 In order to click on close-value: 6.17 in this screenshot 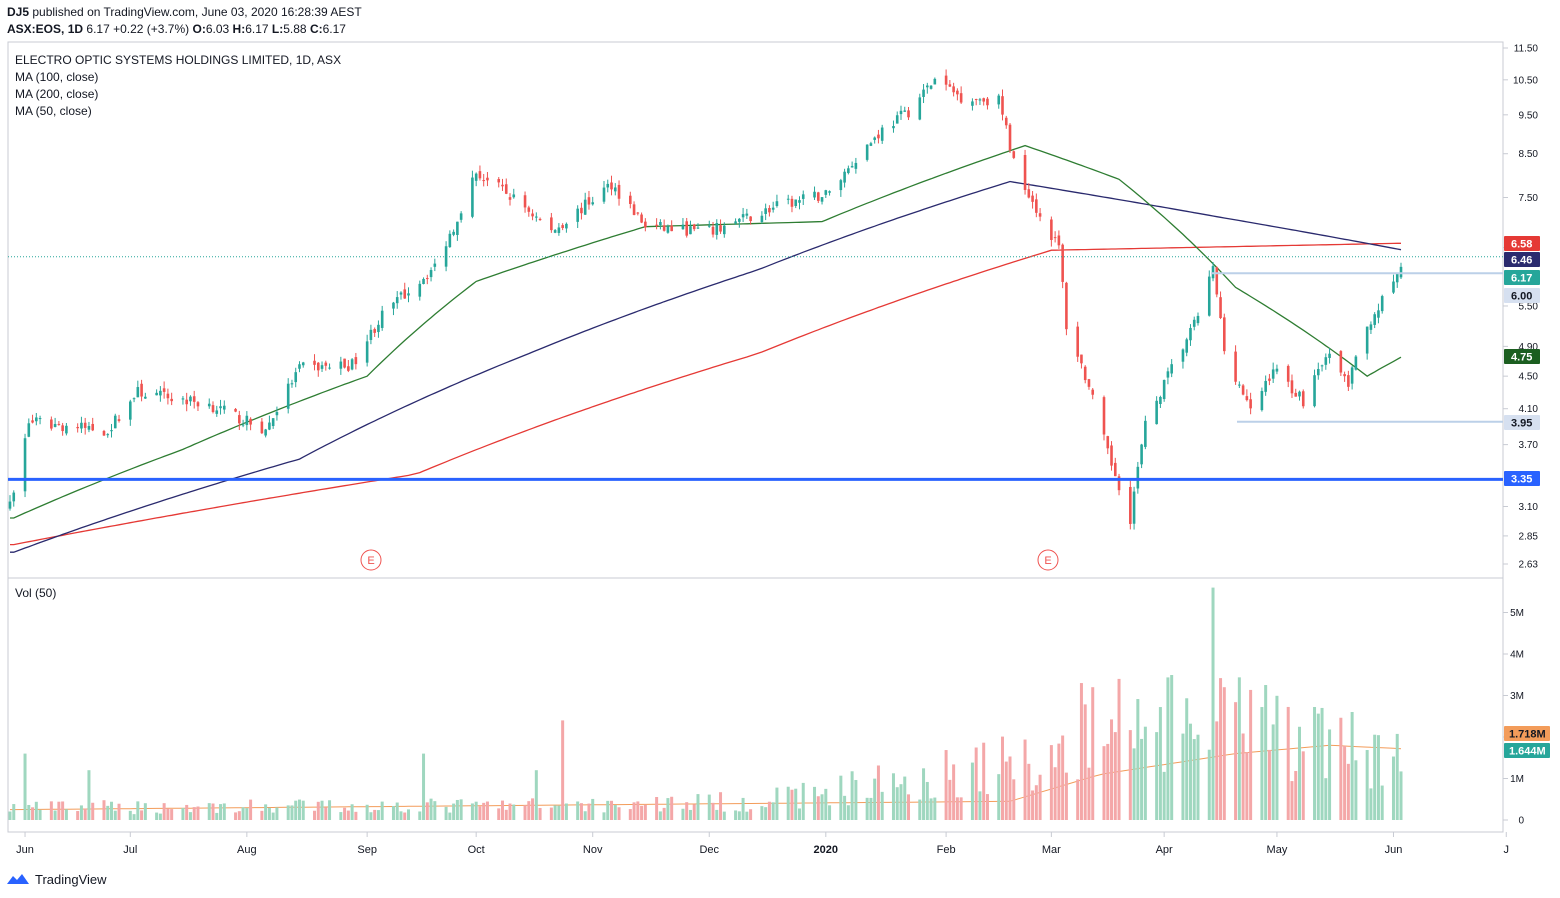, I will do `click(334, 29)`.